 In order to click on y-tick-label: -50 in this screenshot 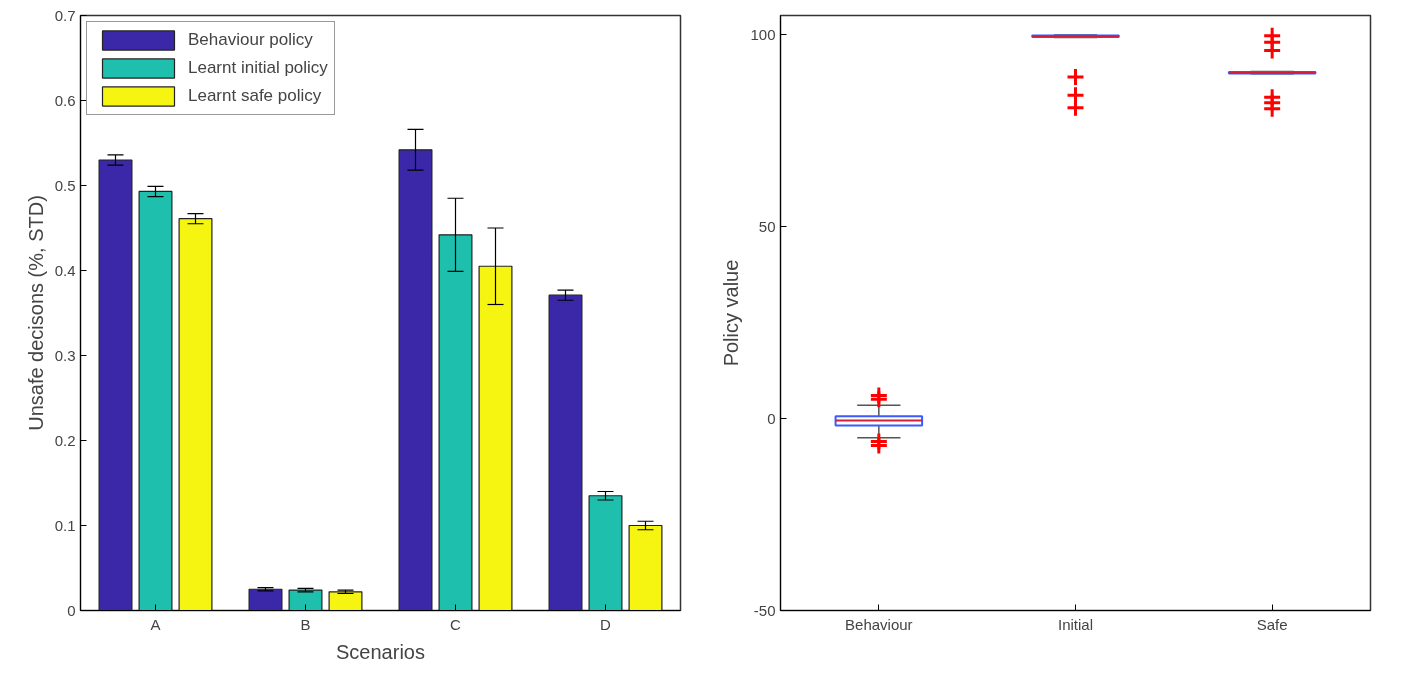, I will do `click(764, 610)`.